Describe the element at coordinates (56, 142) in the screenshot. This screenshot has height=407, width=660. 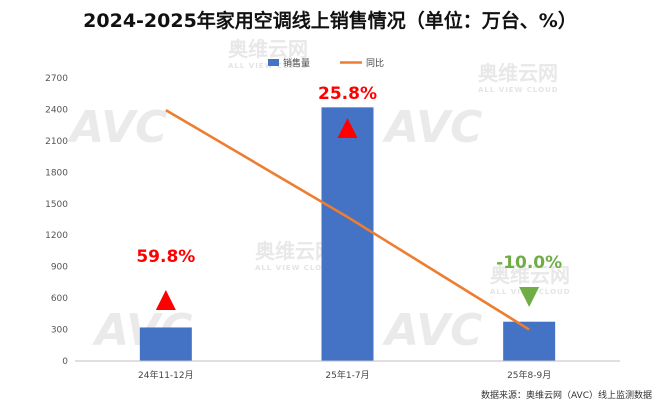
I see `y-tick-label: 2100` at that location.